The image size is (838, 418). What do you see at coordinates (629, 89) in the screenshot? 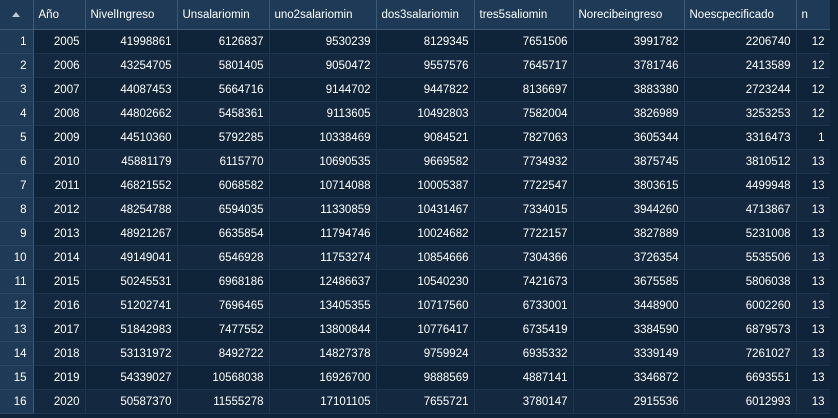
I see `table-cell: 3883380` at bounding box center [629, 89].